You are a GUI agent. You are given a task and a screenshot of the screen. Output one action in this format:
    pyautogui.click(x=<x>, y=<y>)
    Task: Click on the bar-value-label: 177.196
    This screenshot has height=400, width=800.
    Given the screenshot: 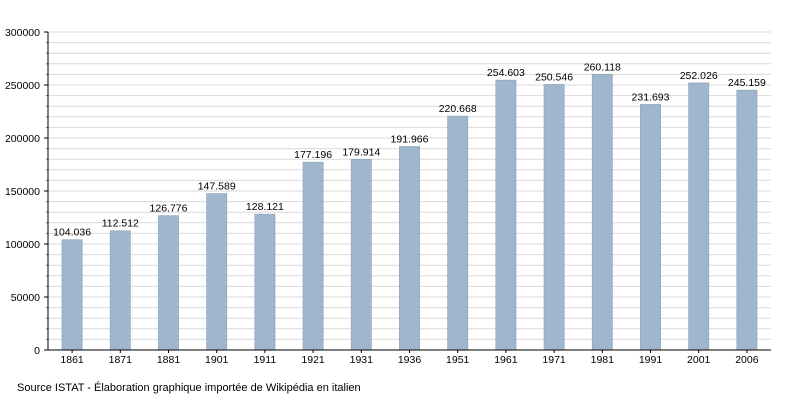 What is the action you would take?
    pyautogui.click(x=313, y=155)
    